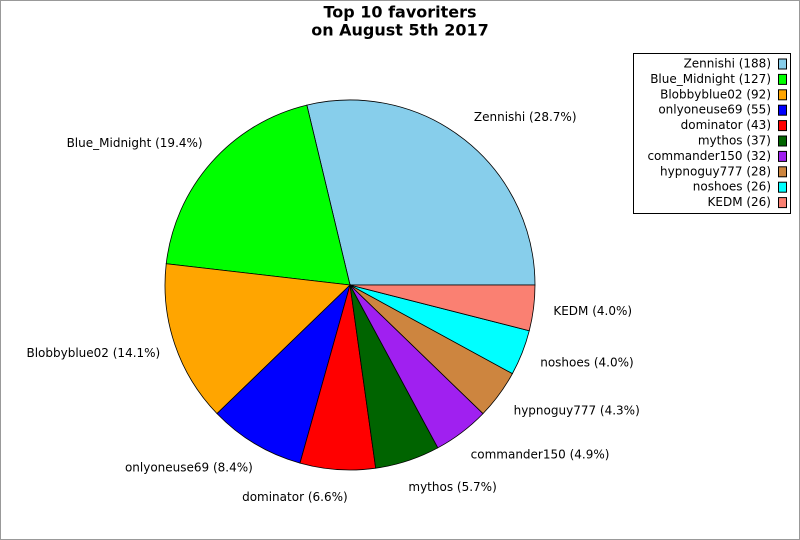 Image resolution: width=800 pixels, height=540 pixels. What do you see at coordinates (734, 141) in the screenshot?
I see `legend-label: mythos (37)` at bounding box center [734, 141].